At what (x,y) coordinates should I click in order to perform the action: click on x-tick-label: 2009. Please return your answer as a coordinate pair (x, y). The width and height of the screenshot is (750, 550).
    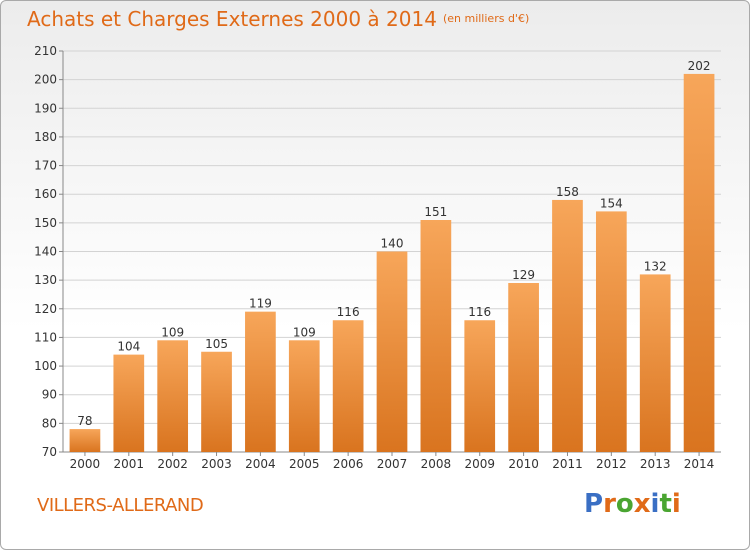
    Looking at the image, I should click on (479, 464).